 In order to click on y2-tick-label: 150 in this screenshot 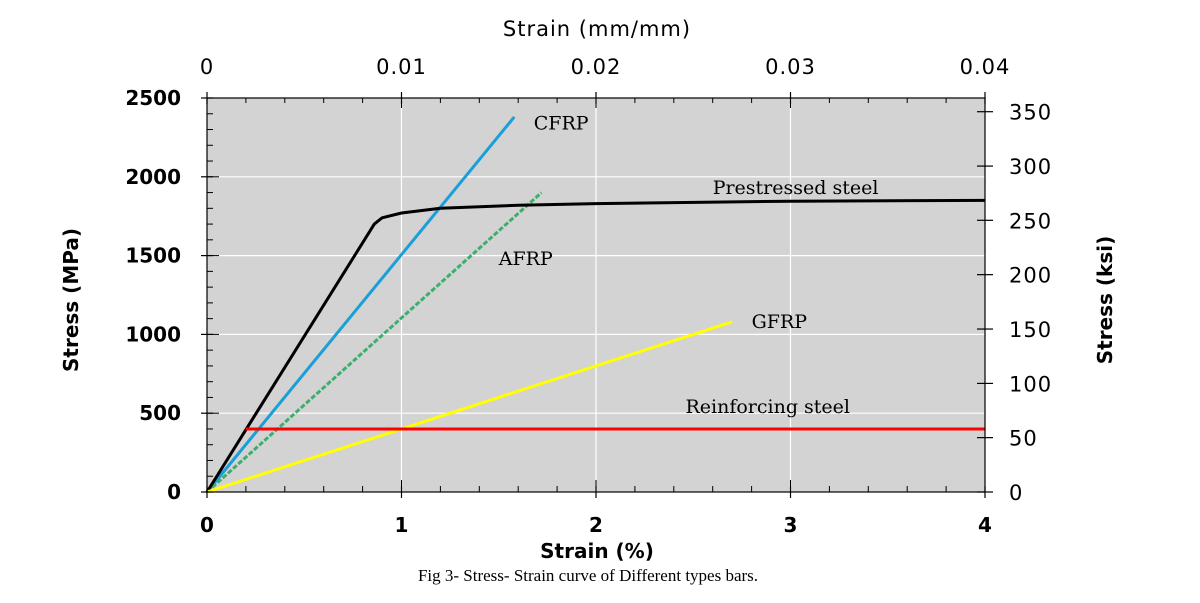, I will do `click(1030, 330)`.